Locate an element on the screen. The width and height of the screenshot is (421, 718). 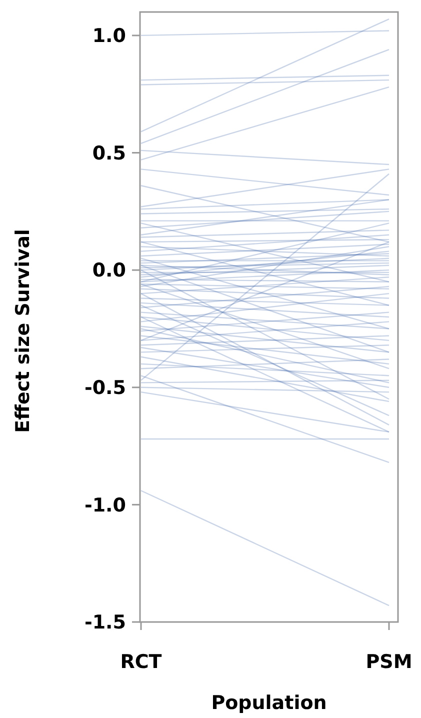
y-tick-label: 0.5 is located at coordinates (109, 153).